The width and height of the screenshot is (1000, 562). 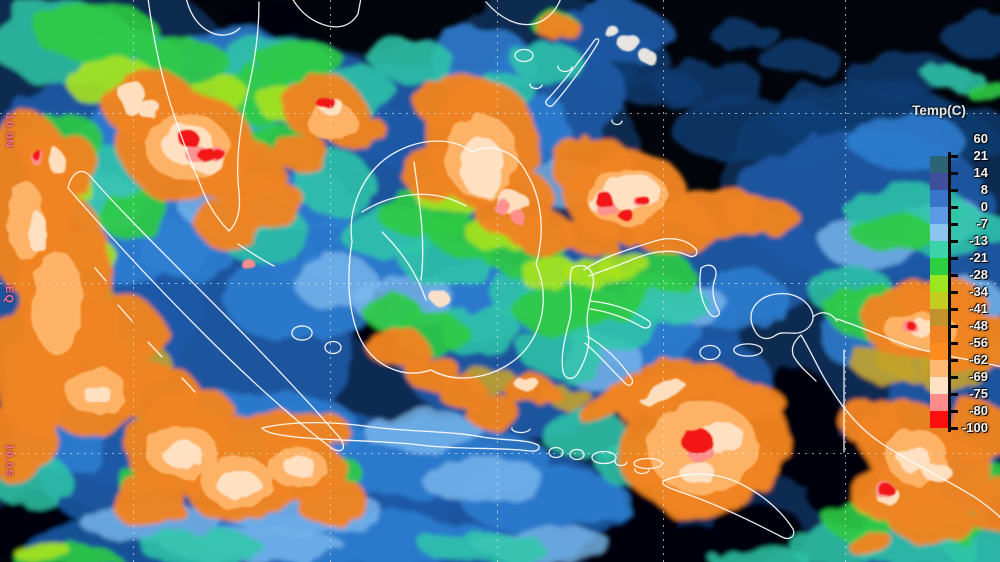 What do you see at coordinates (978, 257) in the screenshot?
I see `colorbar-tick-label: -21` at bounding box center [978, 257].